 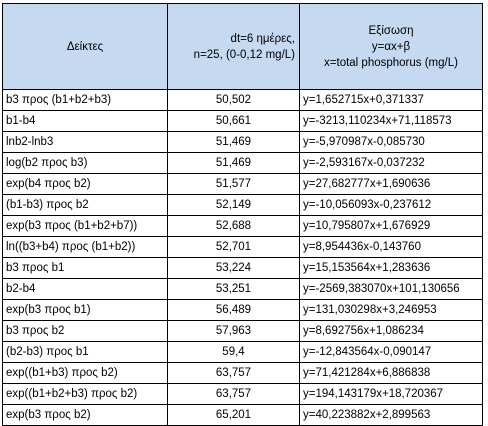 I want to click on header-equation-line2: y=αx+β, so click(x=391, y=46).